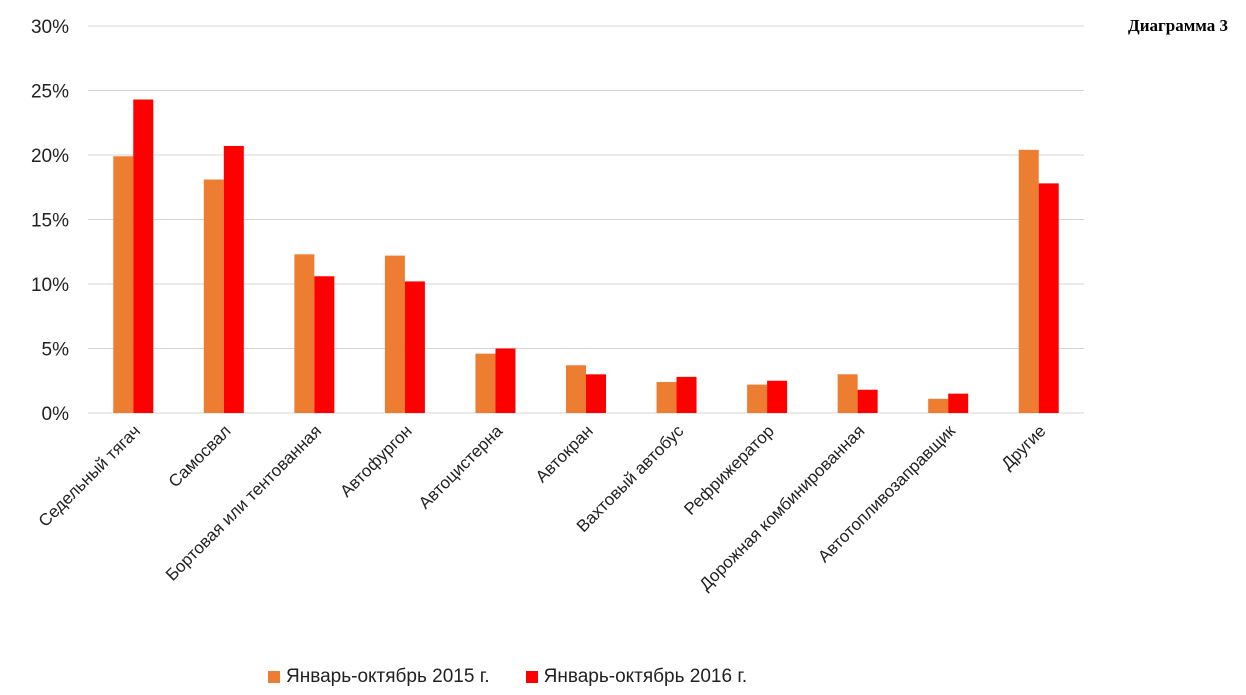 The image size is (1246, 695). I want to click on category-label: Самосвал, so click(200, 456).